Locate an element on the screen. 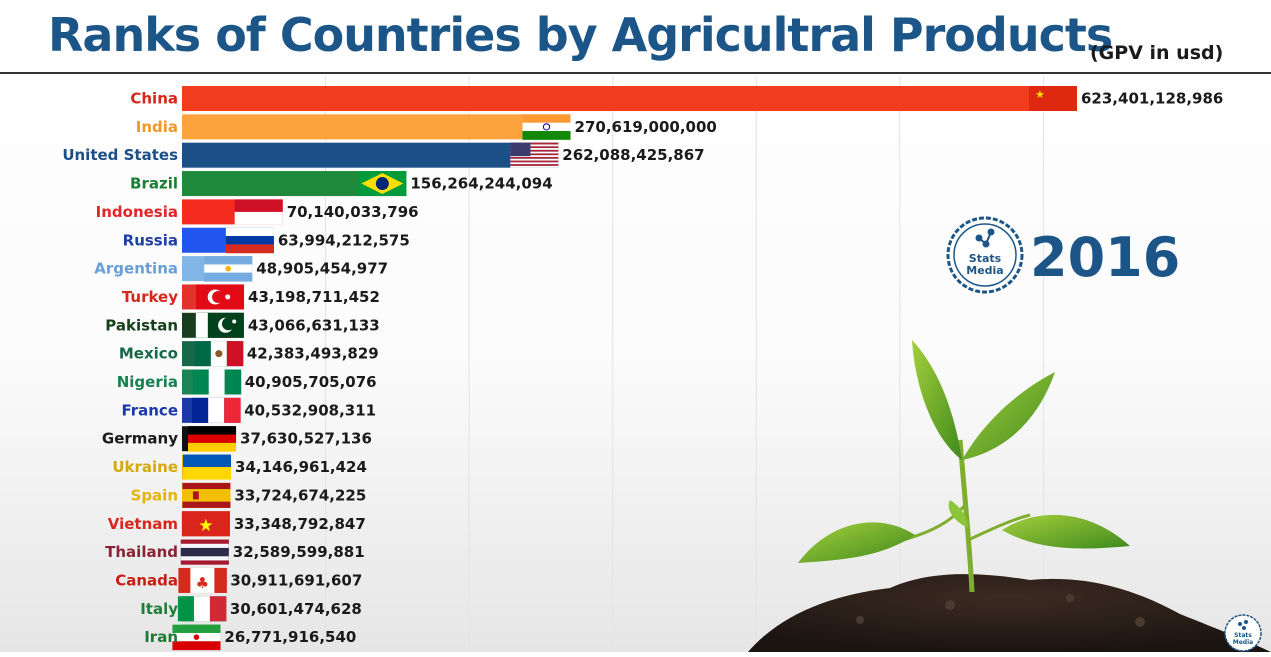 The width and height of the screenshot is (1271, 657). bar-row: ★ Vietnam 33,348,792,847 is located at coordinates (237, 524).